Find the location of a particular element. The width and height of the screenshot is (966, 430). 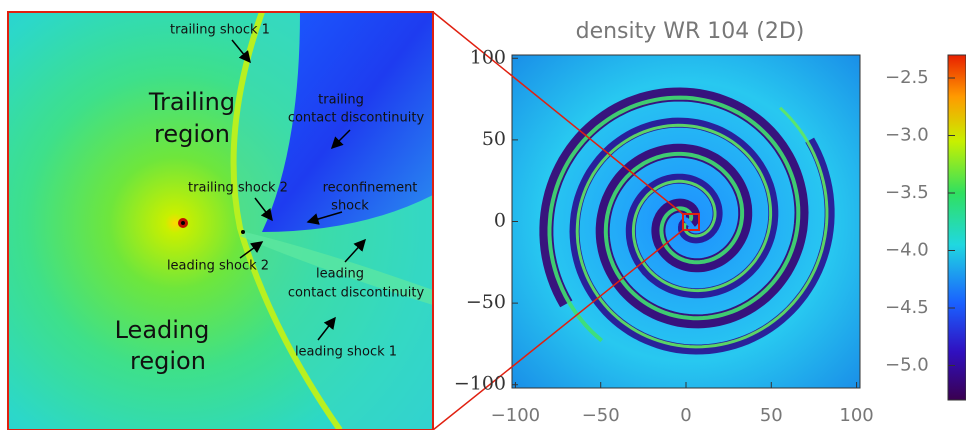

colorbar-tick-label: −3.5 is located at coordinates (907, 192).